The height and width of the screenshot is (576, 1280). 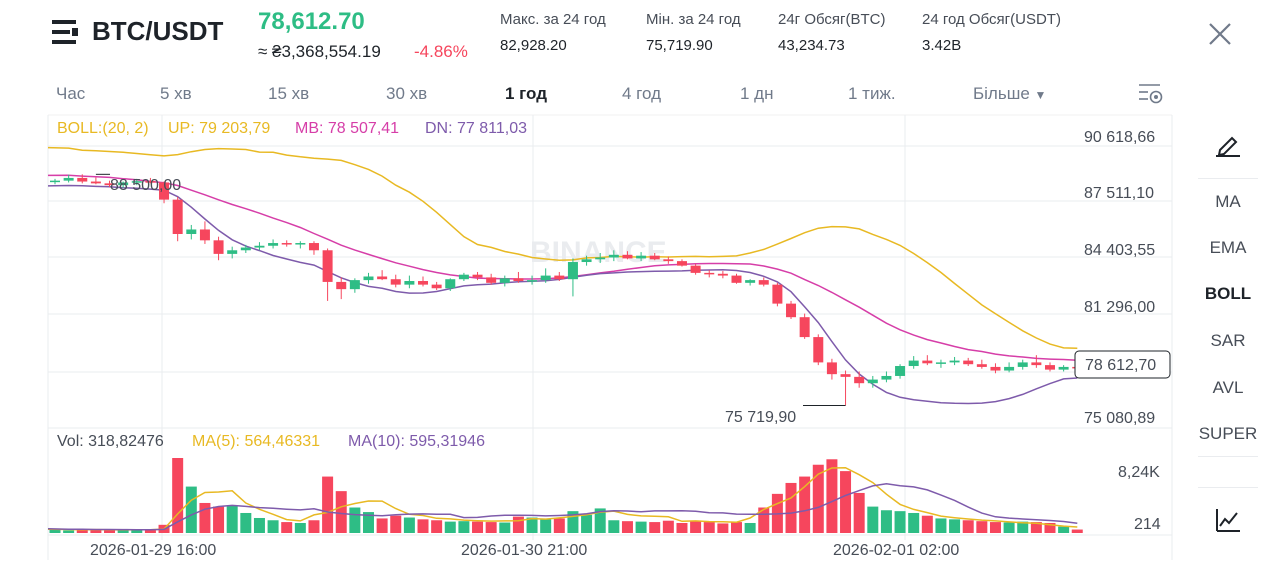 What do you see at coordinates (1119, 193) in the screenshot?
I see `price-axis-tick: 87 511,10` at bounding box center [1119, 193].